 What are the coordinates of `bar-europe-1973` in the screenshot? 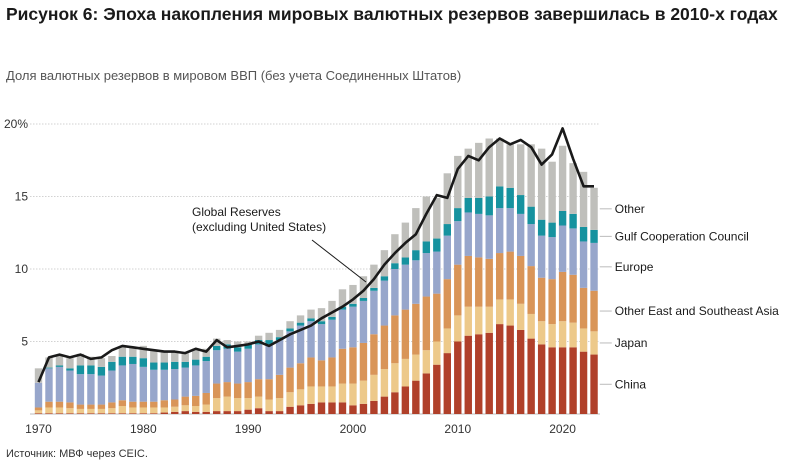 It's located at (70, 386).